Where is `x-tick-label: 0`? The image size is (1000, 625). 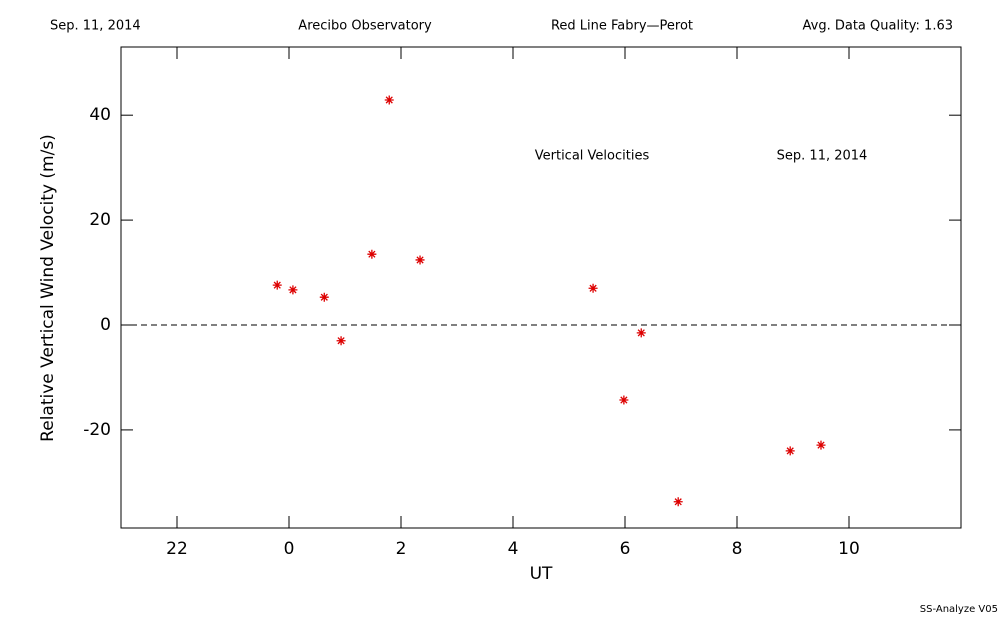
x-tick-label: 0 is located at coordinates (289, 549).